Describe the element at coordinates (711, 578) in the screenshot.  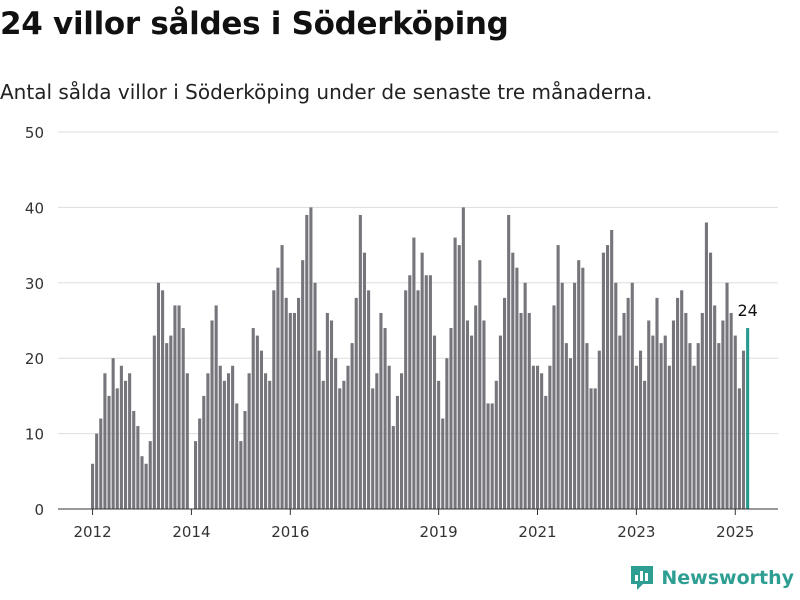
I see `brand: Newsworthy` at that location.